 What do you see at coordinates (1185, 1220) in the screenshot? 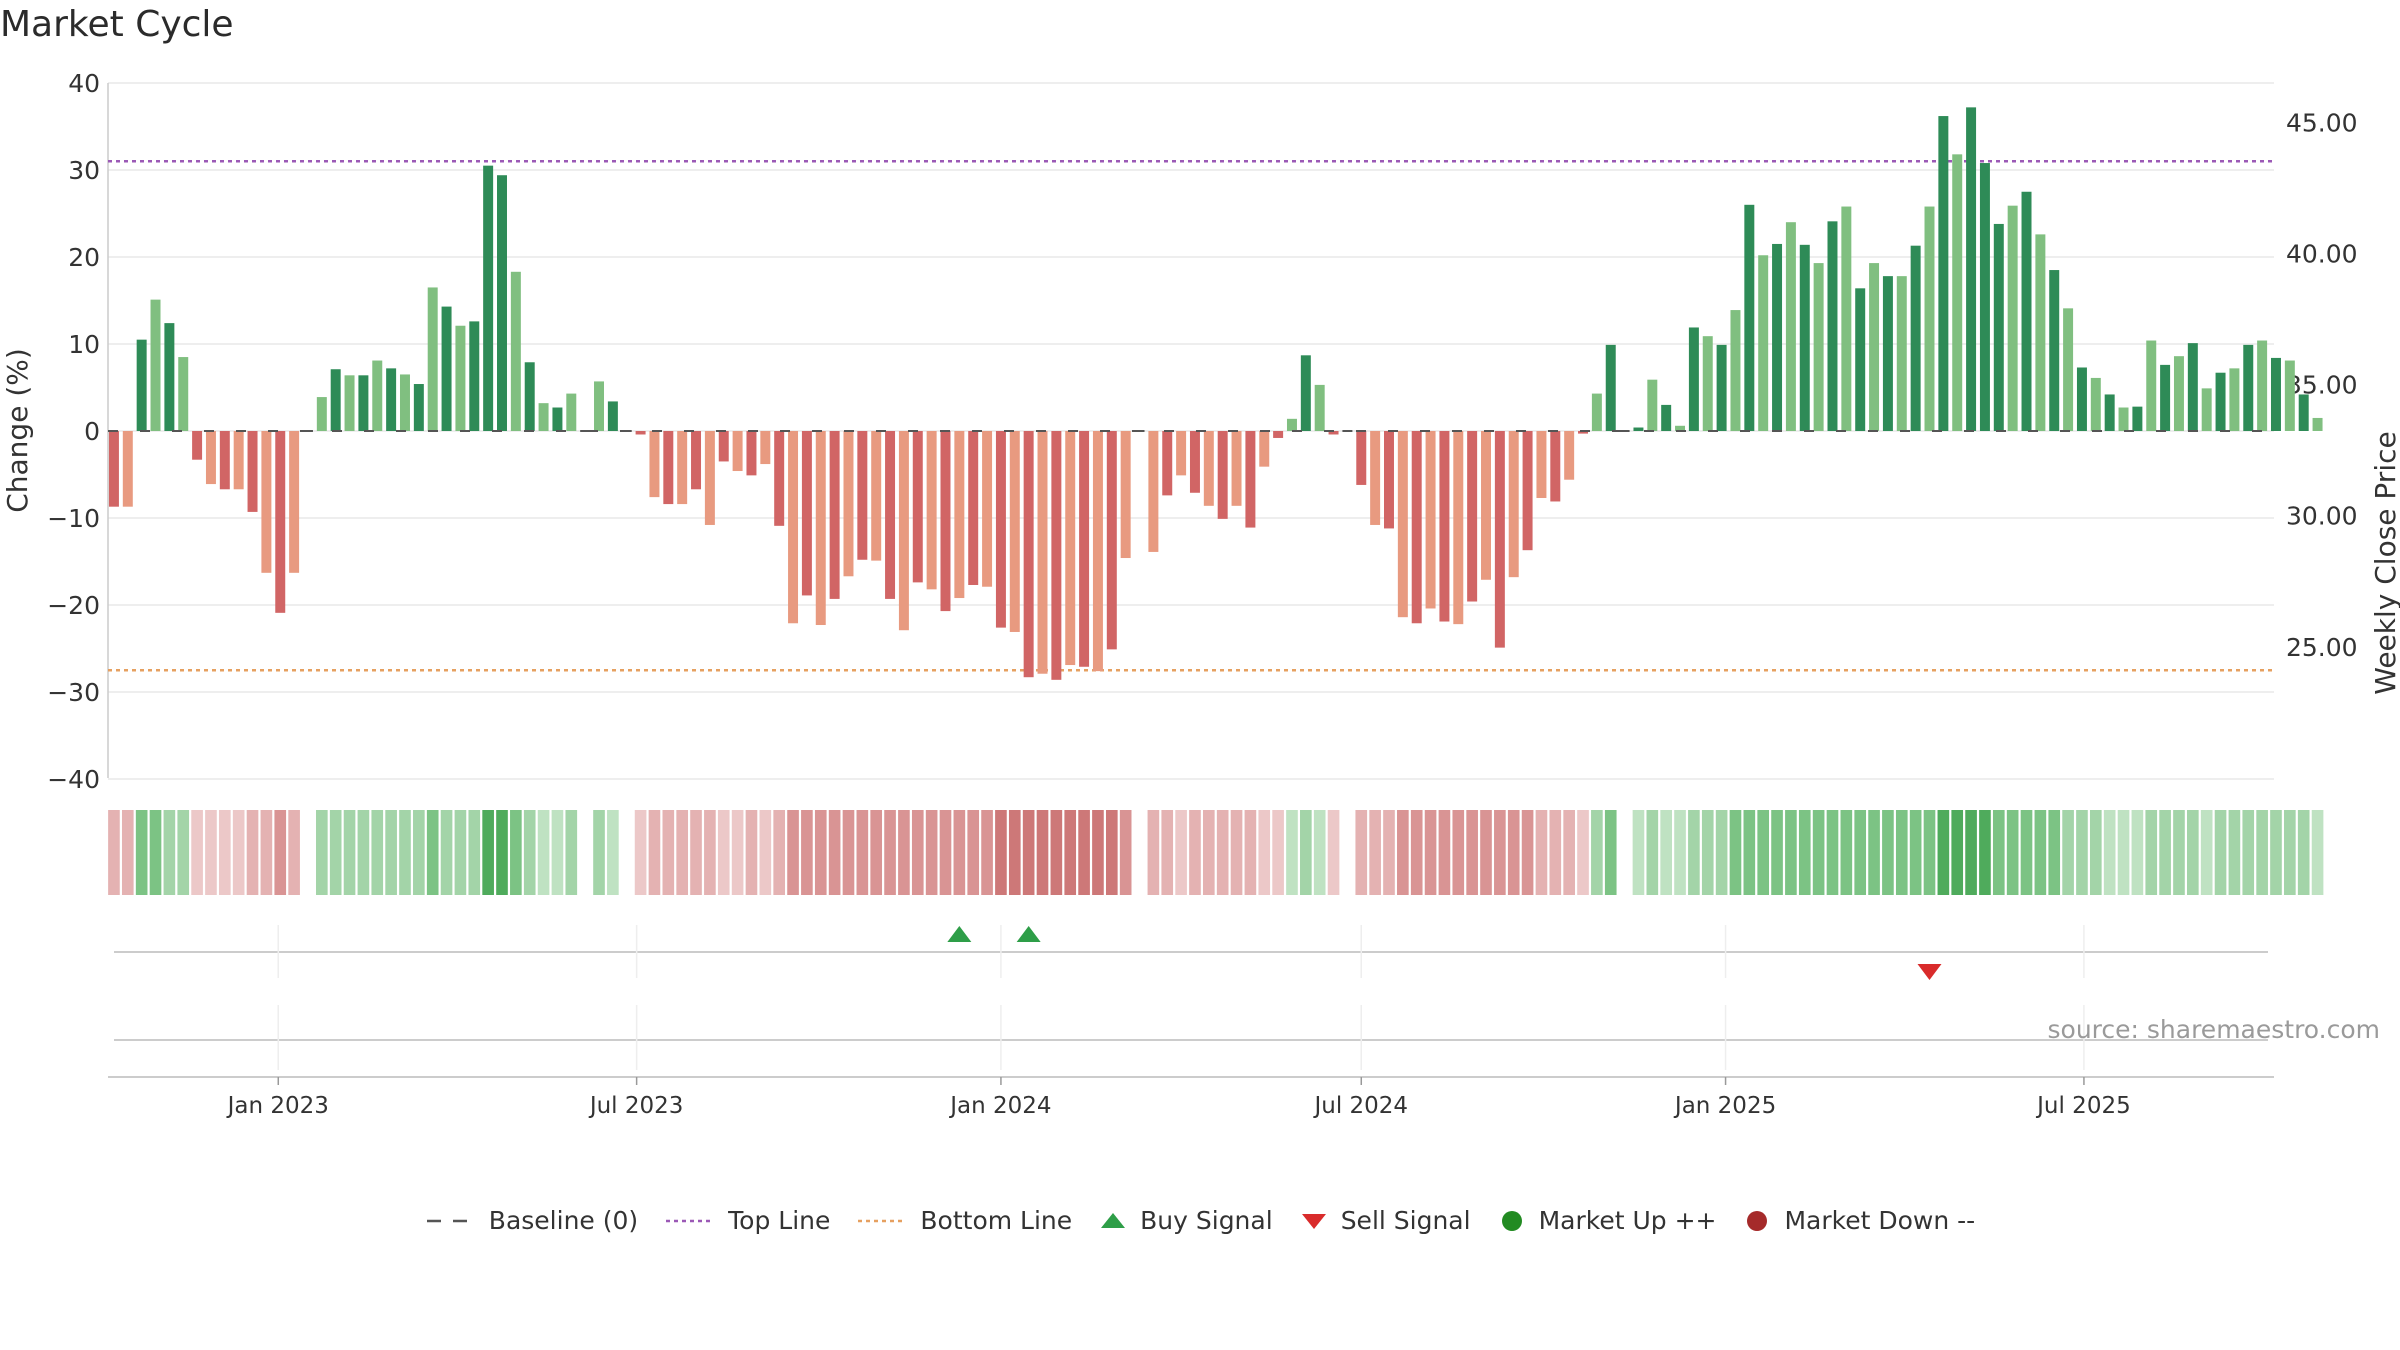
I see `legend-item: Buy Signal` at bounding box center [1185, 1220].